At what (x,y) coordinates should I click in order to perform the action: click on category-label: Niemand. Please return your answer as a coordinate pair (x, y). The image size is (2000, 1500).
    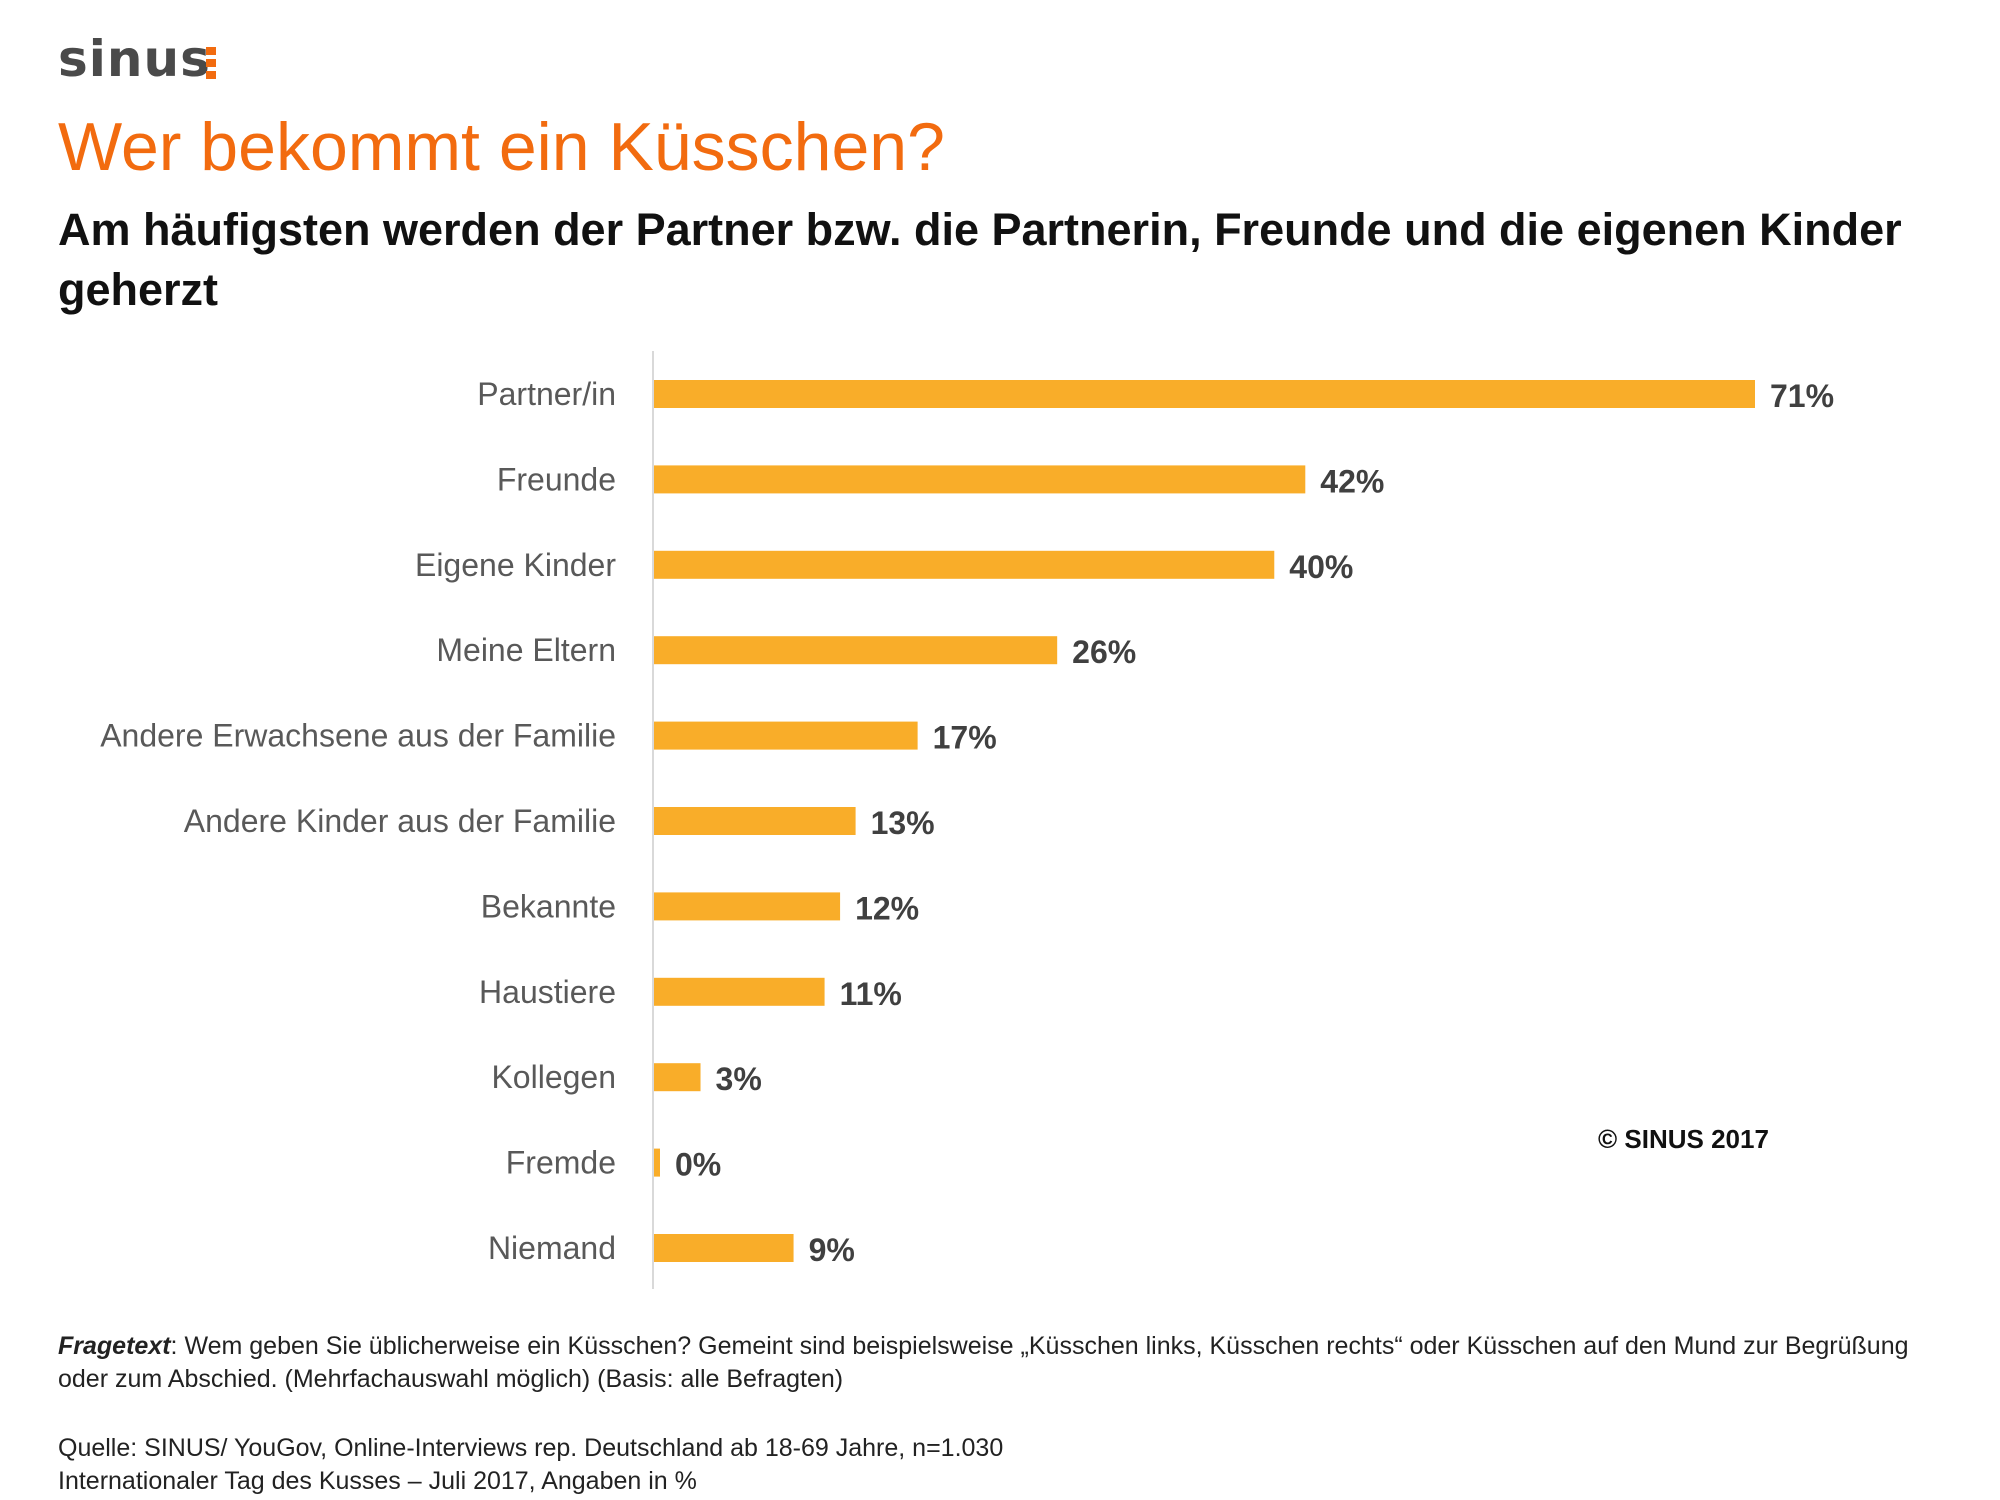
    Looking at the image, I should click on (552, 1248).